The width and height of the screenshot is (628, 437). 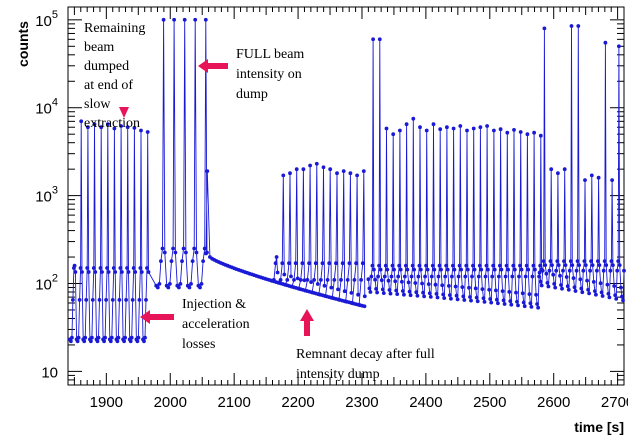 I want to click on x-tick-label: 2200, so click(x=297, y=402).